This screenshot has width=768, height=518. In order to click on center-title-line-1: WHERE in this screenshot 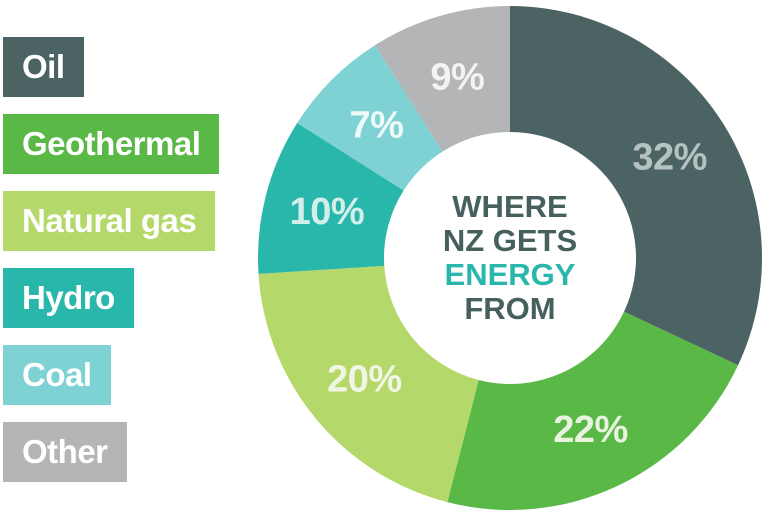, I will do `click(510, 206)`.